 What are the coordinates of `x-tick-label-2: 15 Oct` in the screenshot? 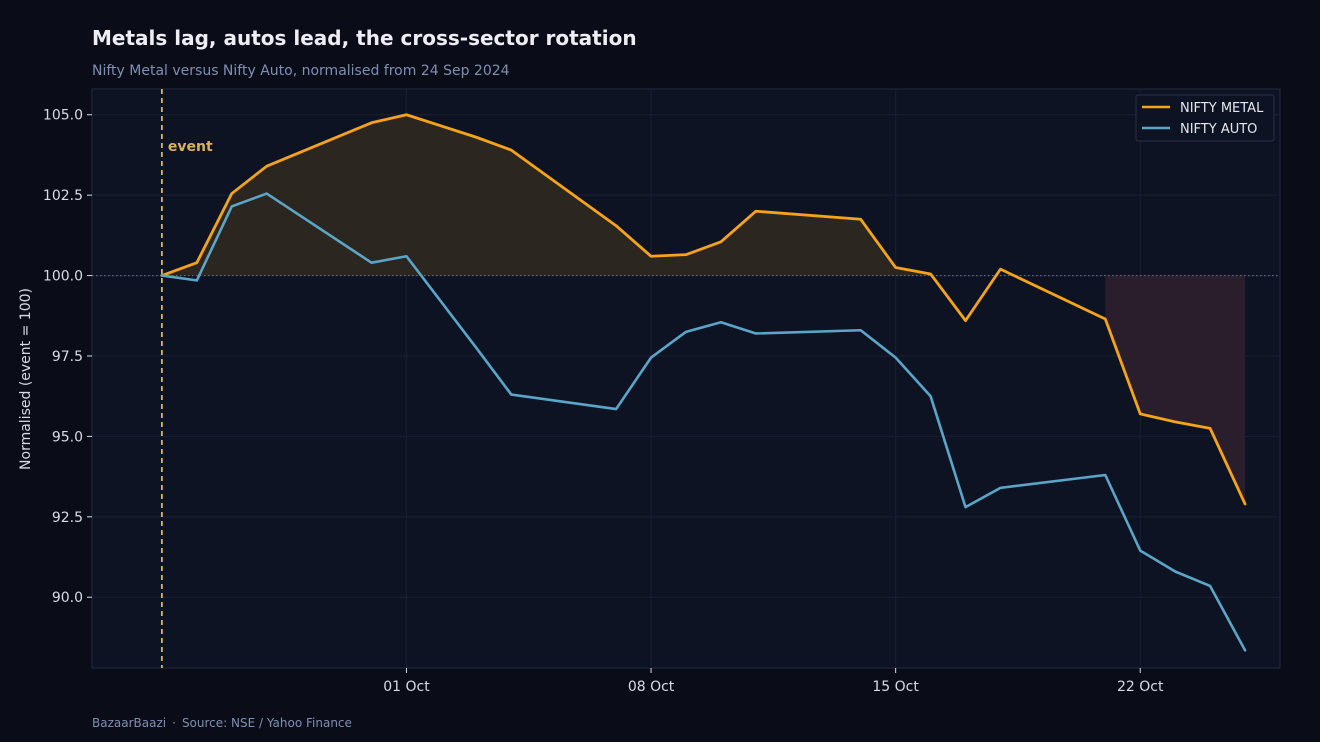 It's located at (895, 687).